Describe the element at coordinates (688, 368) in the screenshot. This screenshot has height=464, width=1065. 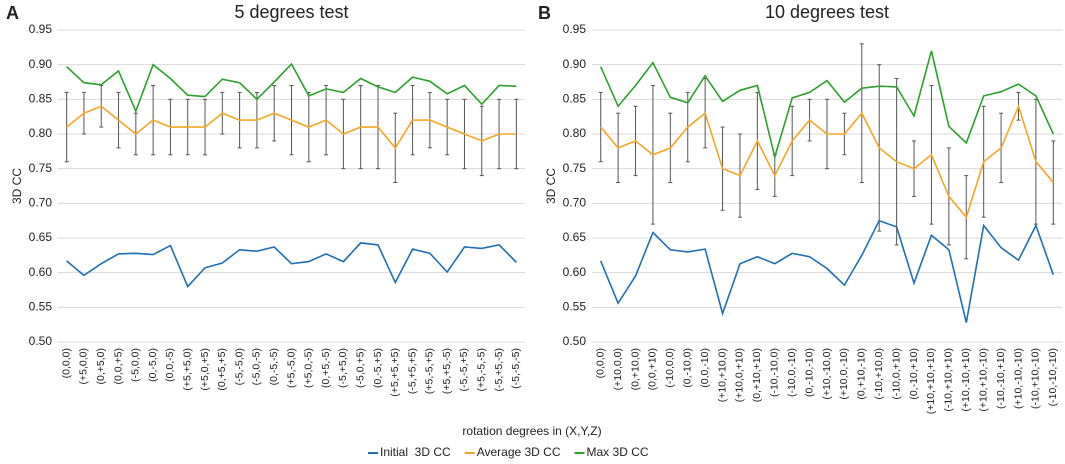
I see `x-tick-label: (0,-10,0)` at that location.